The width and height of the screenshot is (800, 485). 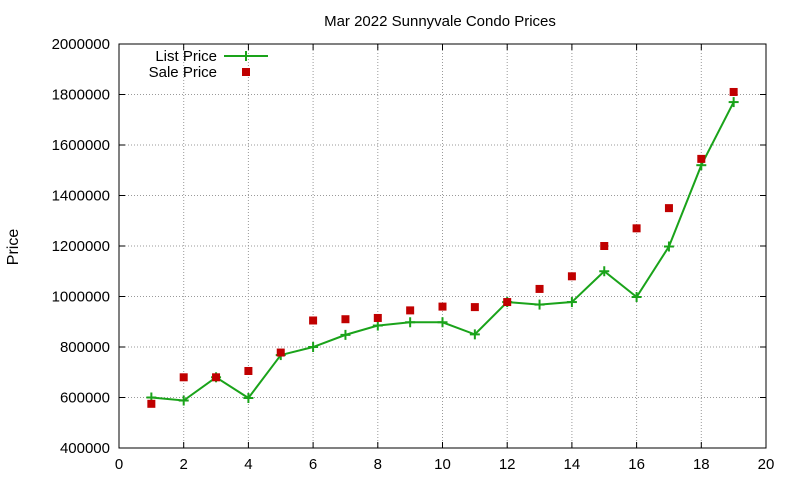 What do you see at coordinates (81, 44) in the screenshot?
I see `y-tick-label: 2000000` at bounding box center [81, 44].